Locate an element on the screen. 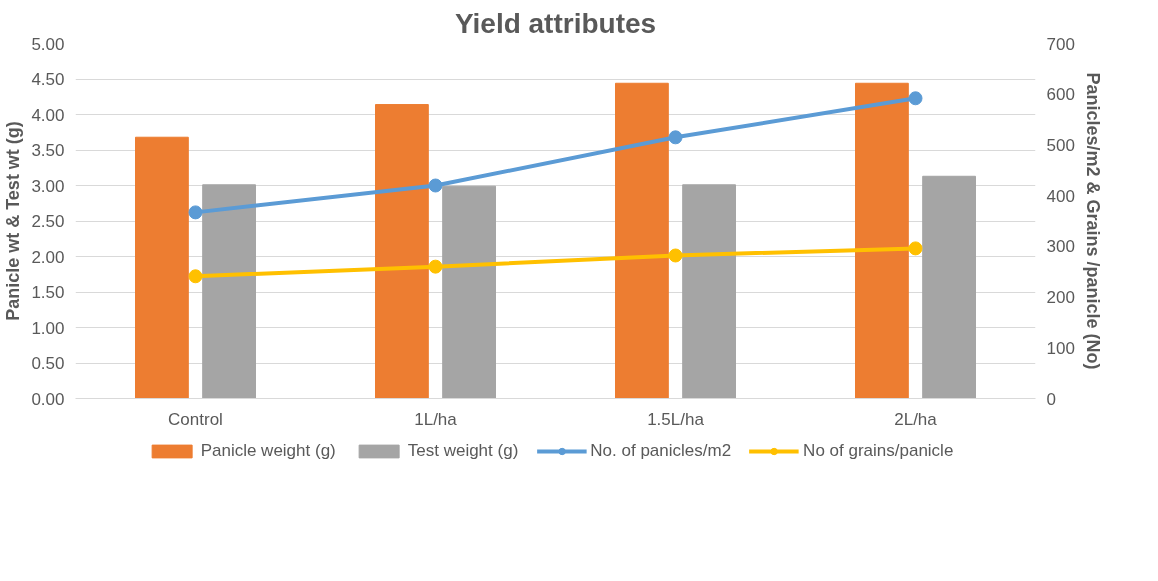 This screenshot has height=581, width=1158. y-tick-label: 5.00 is located at coordinates (48, 44).